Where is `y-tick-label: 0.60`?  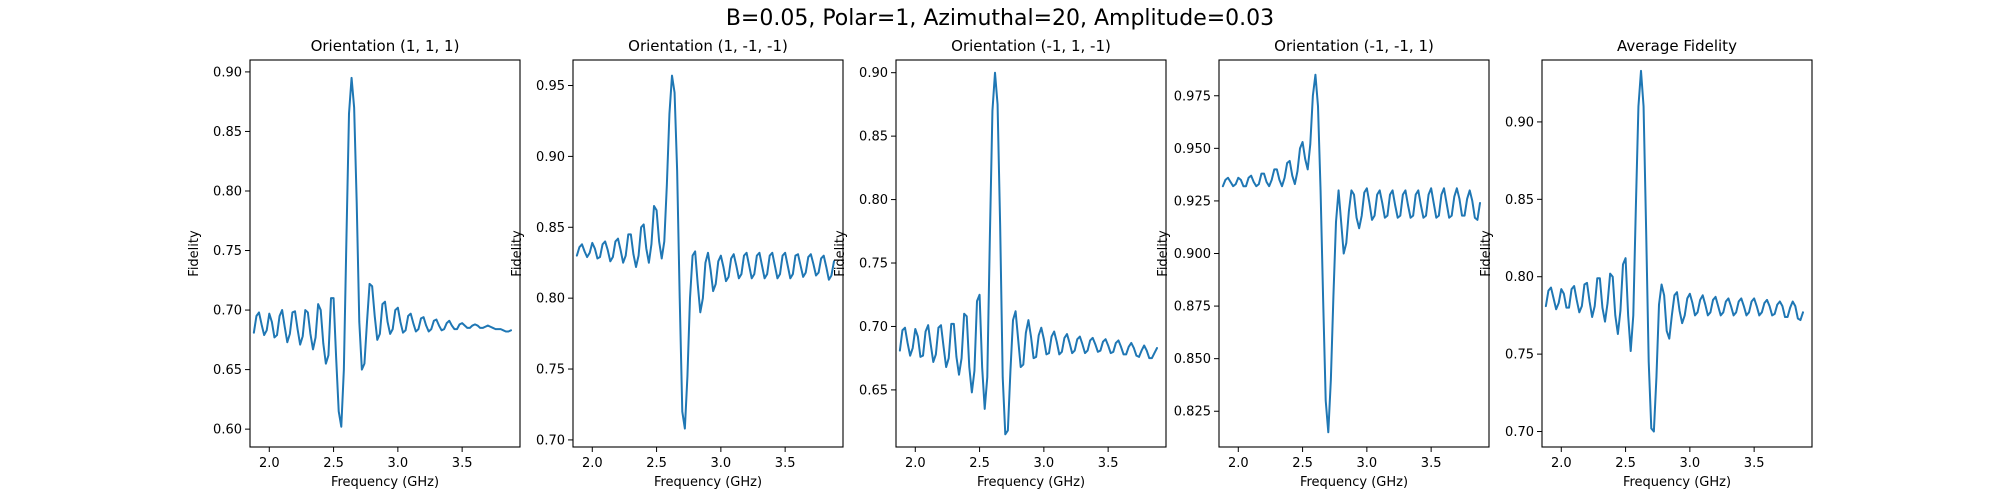
y-tick-label: 0.60 is located at coordinates (227, 430).